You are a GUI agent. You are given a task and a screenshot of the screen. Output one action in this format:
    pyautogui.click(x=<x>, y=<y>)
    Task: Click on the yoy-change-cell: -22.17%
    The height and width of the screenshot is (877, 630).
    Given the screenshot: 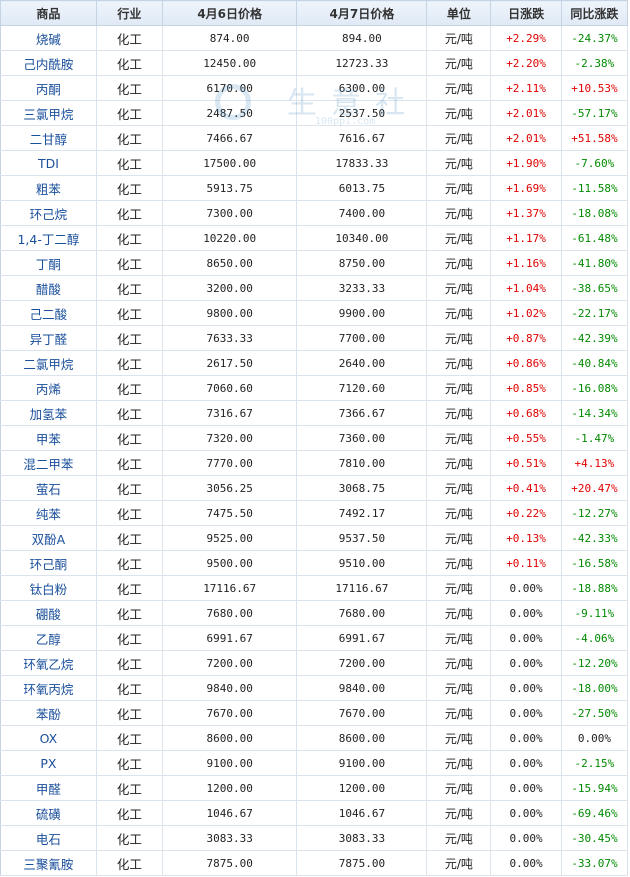 What is the action you would take?
    pyautogui.click(x=595, y=313)
    